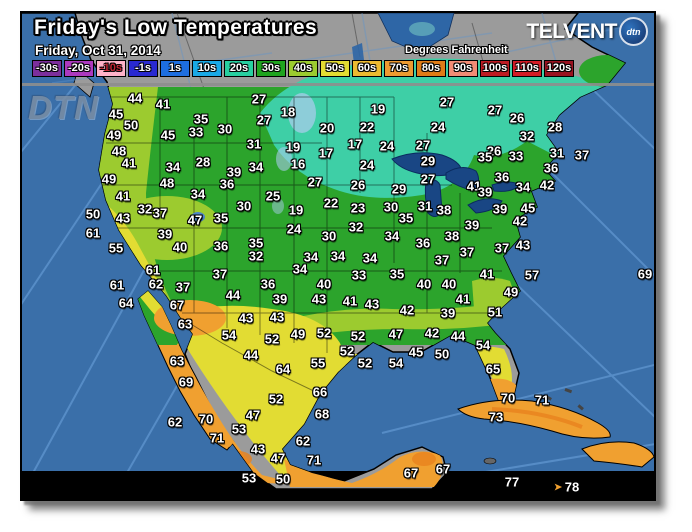 The height and width of the screenshot is (532, 692). Describe the element at coordinates (119, 151) in the screenshot. I see `temp-label: 48` at that location.